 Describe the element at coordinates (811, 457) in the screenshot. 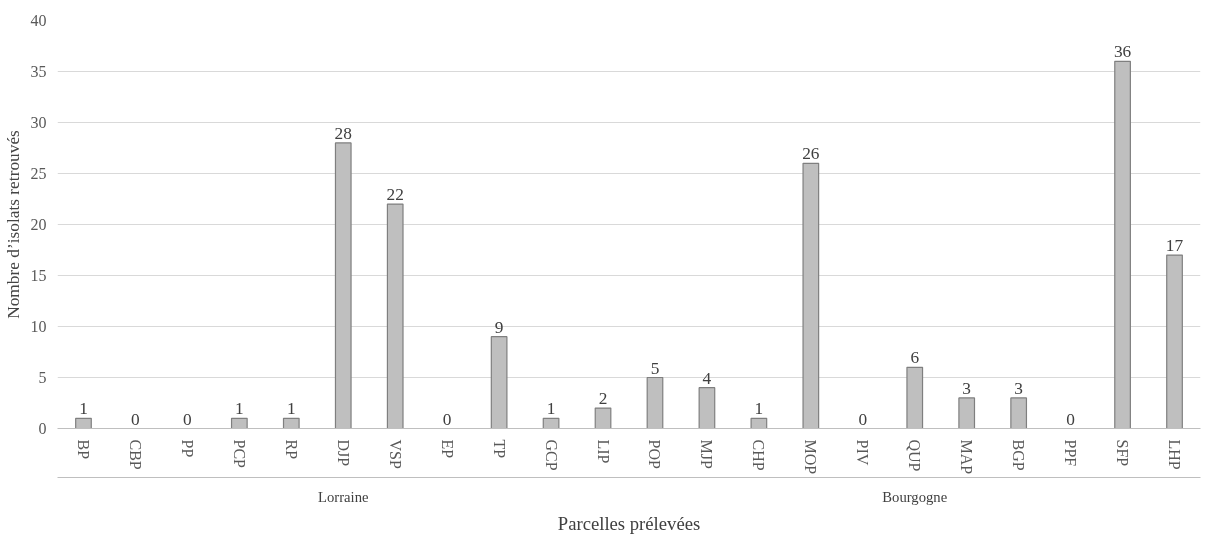

I see `x-tick-label: MOP` at that location.